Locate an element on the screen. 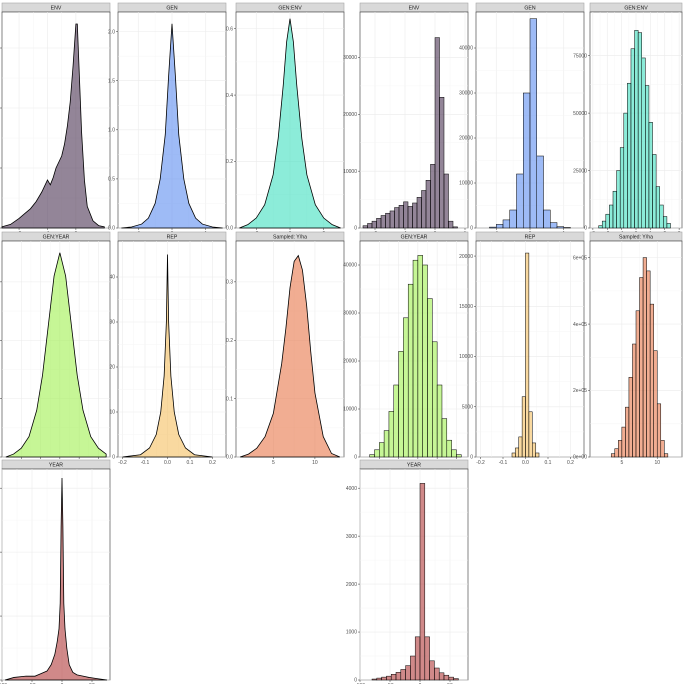 Image resolution: width=685 pixels, height=684 pixels. chart-panel: Sampled: Y/ha 5 10 0.0 0.1 0.2 0.3 is located at coordinates (285, 348).